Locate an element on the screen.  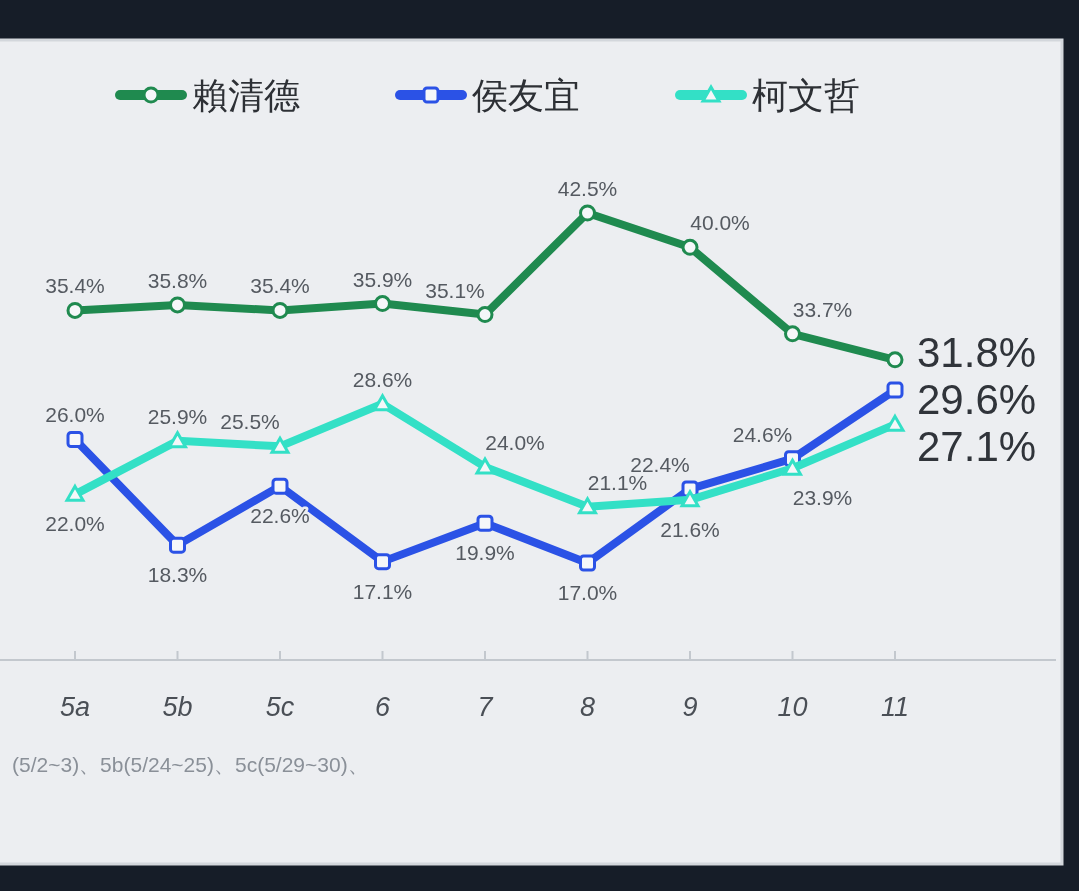
data-label: 42.5% is located at coordinates (587, 188).